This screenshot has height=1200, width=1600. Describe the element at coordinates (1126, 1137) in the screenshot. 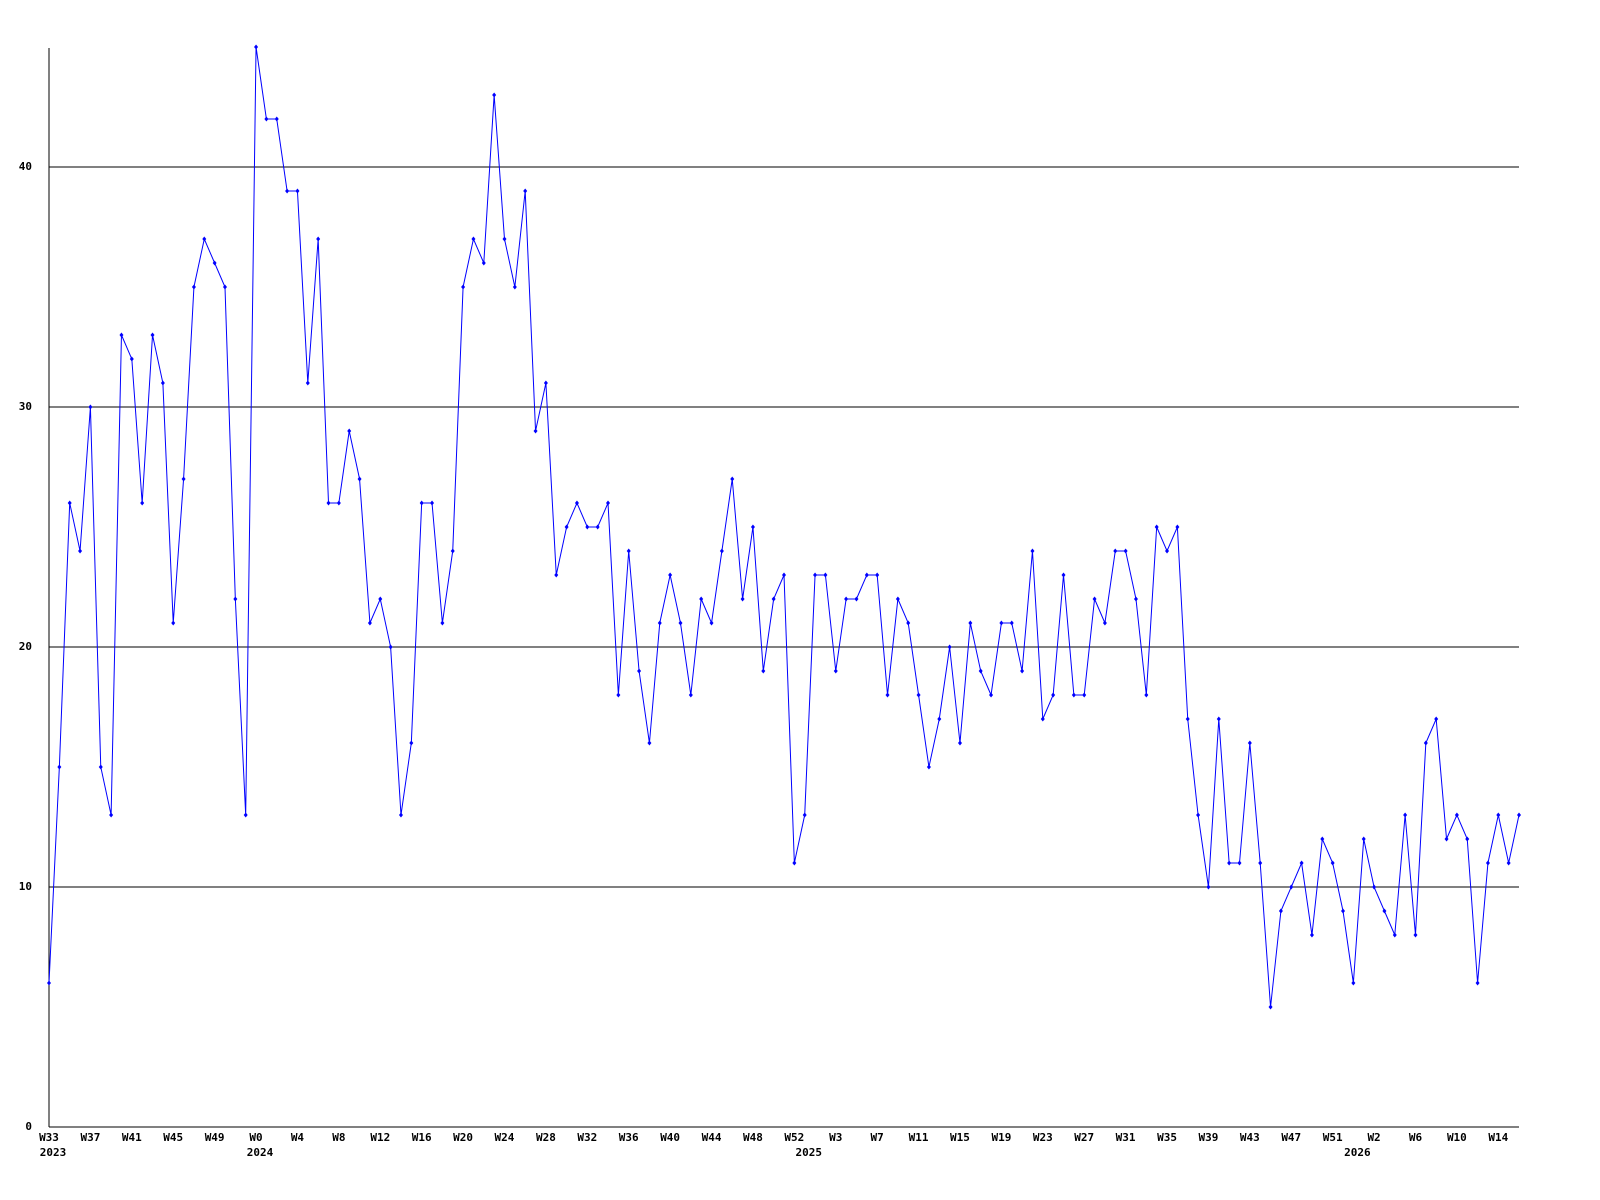

I see `x-tick-label: W31` at that location.